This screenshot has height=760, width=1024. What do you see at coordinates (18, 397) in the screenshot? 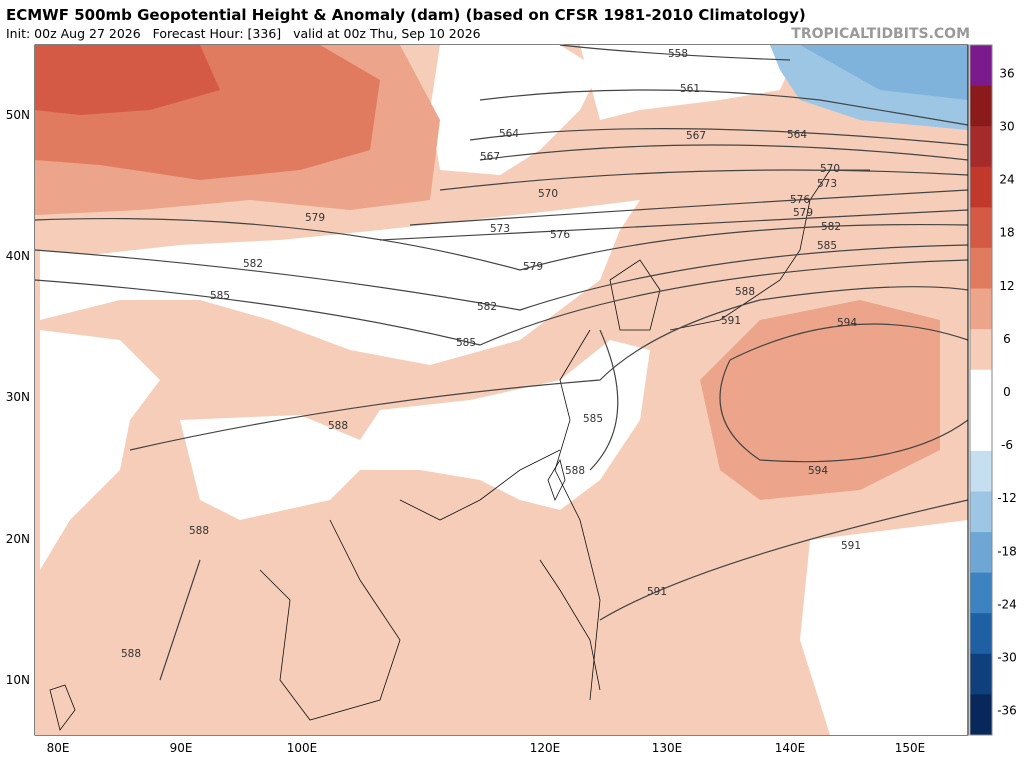
I see `lat-label: 30N` at bounding box center [18, 397].